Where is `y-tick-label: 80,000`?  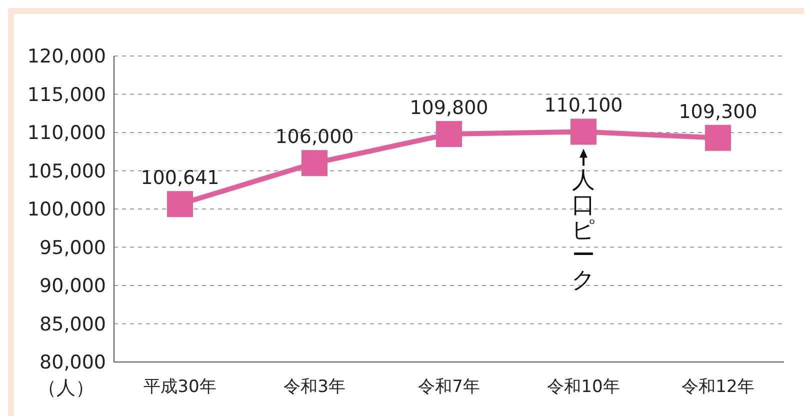
y-tick-label: 80,000 is located at coordinates (73, 363).